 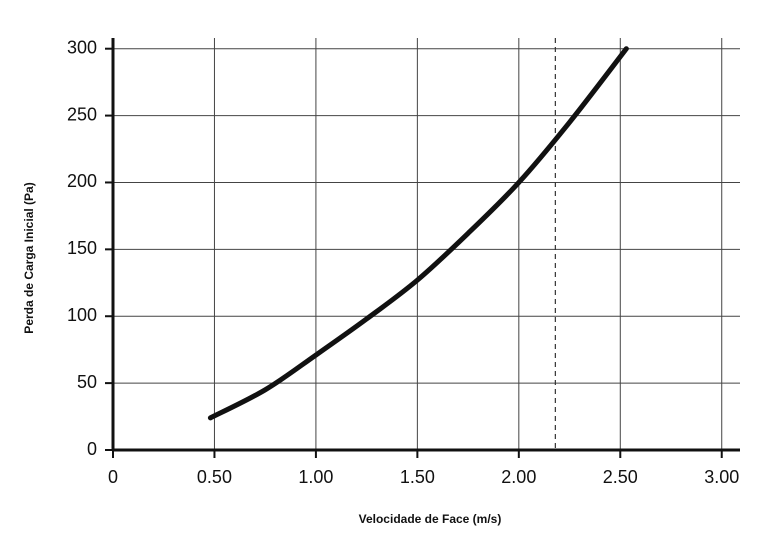 I want to click on y-tick-label: 100, so click(x=82, y=315).